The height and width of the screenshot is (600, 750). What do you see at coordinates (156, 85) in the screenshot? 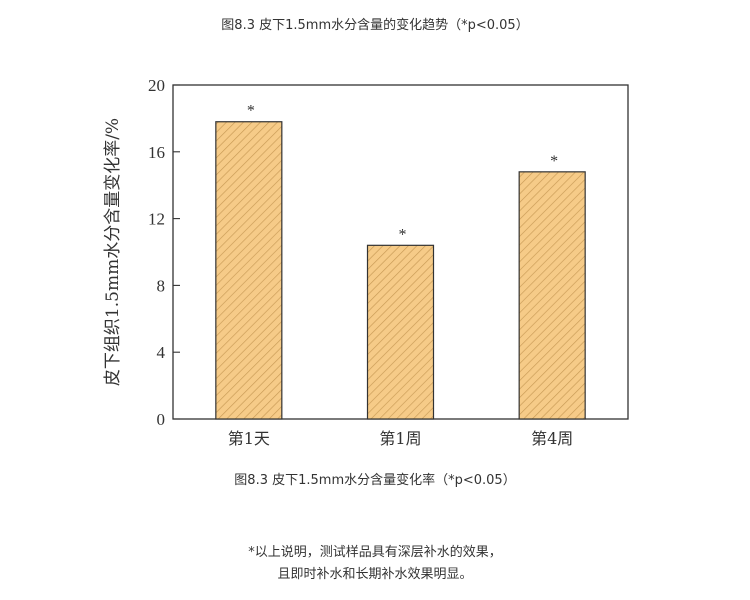
I see `y-tick-label: 20` at bounding box center [156, 85].